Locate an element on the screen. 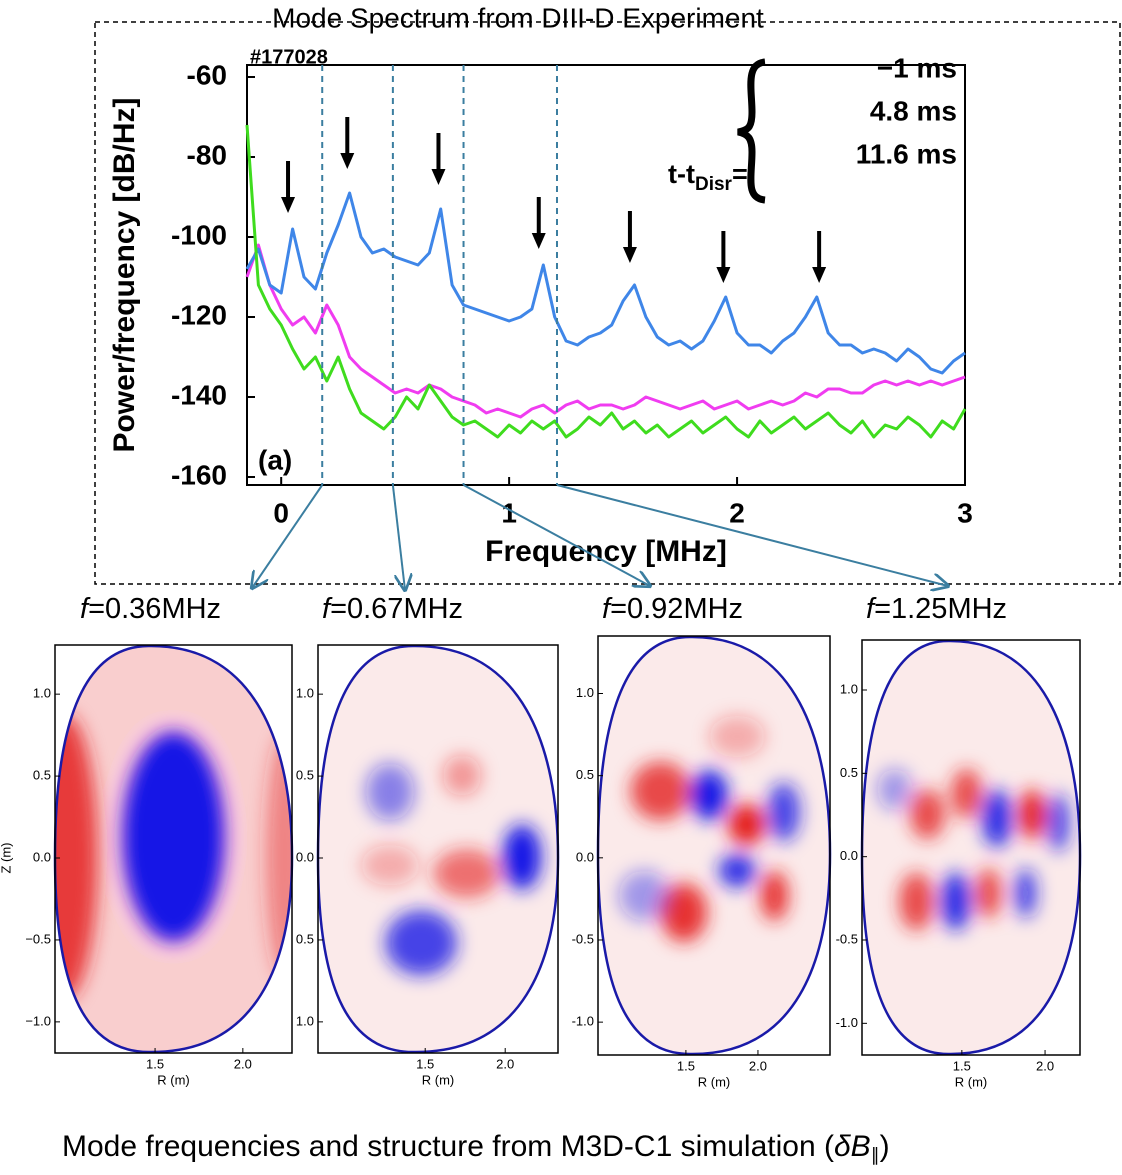 This screenshot has width=1122, height=1175. title-text: =0.67MHz is located at coordinates (396, 609).